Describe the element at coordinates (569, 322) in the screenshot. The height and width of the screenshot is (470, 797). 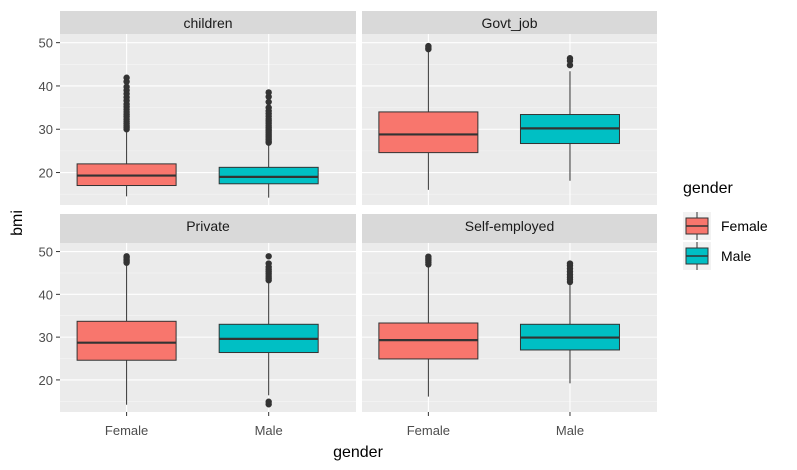
I see `boxplot-self-employed-male` at that location.